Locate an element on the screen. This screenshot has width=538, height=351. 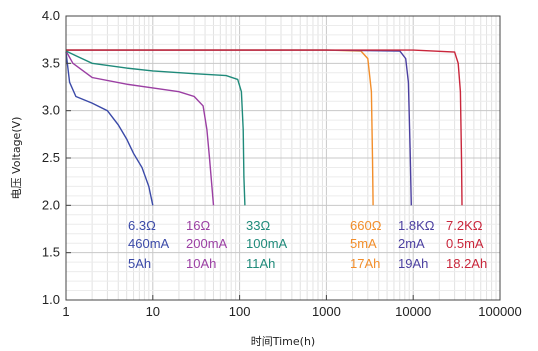
series-label-3: 11Ah is located at coordinates (260, 263).